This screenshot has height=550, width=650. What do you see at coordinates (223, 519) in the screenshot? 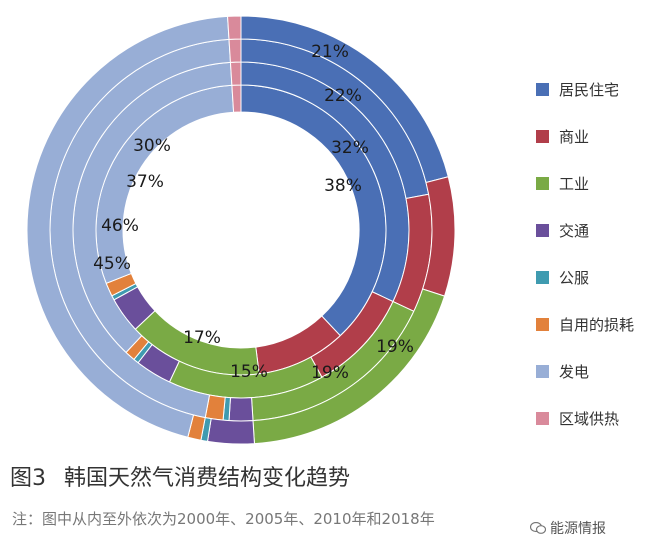
I see `figure-note: 注：图中从内至外依次为2000年、2005年、2010年和2018年` at bounding box center [223, 519].